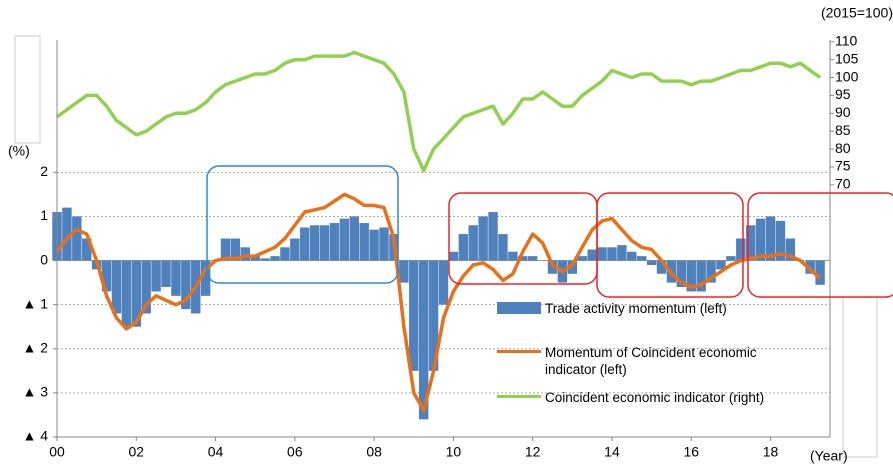 The width and height of the screenshot is (893, 464). I want to click on x-tick-label: 02, so click(136, 452).